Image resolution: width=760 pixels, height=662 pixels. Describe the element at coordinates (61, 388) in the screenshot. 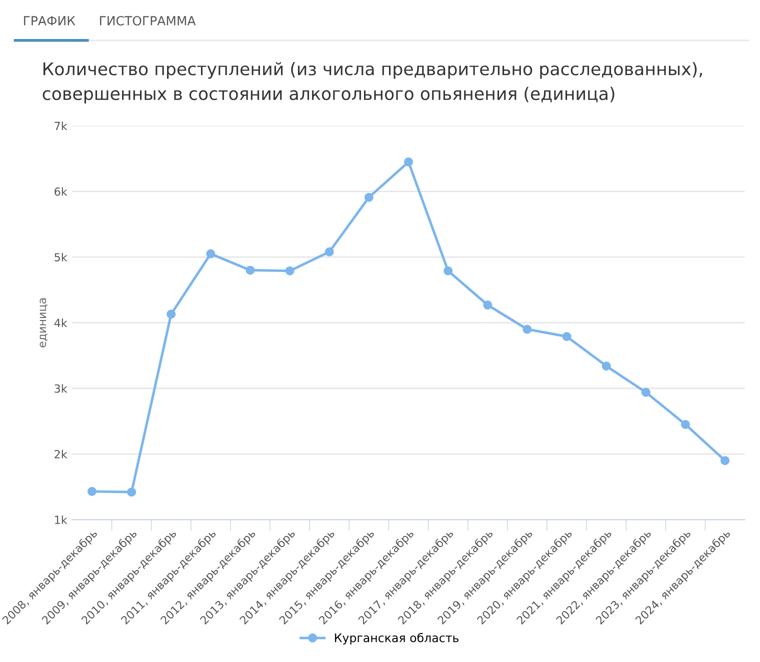

I see `y-tick-label: 3k` at that location.